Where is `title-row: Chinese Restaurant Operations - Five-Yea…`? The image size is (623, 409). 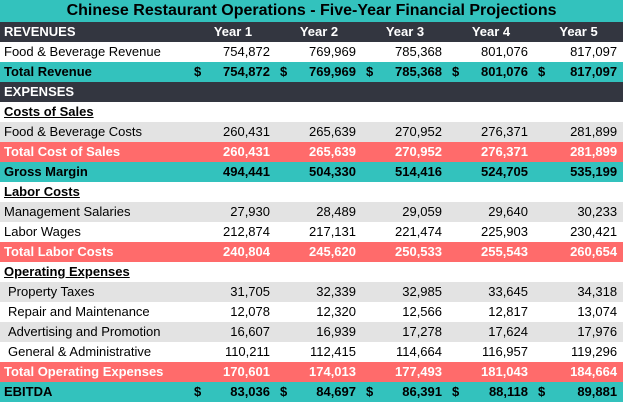 title-row: Chinese Restaurant Operations - Five-Yea… is located at coordinates (311, 11).